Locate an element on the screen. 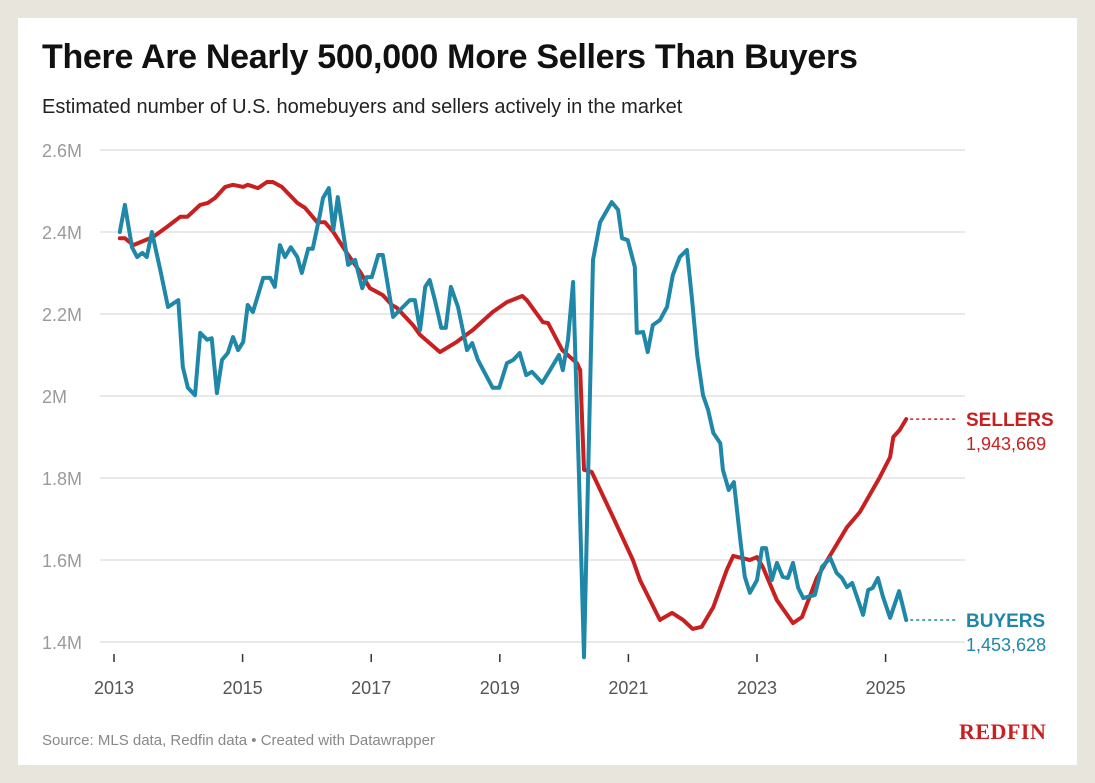  y-tick-label: 1.6M is located at coordinates (62, 561).